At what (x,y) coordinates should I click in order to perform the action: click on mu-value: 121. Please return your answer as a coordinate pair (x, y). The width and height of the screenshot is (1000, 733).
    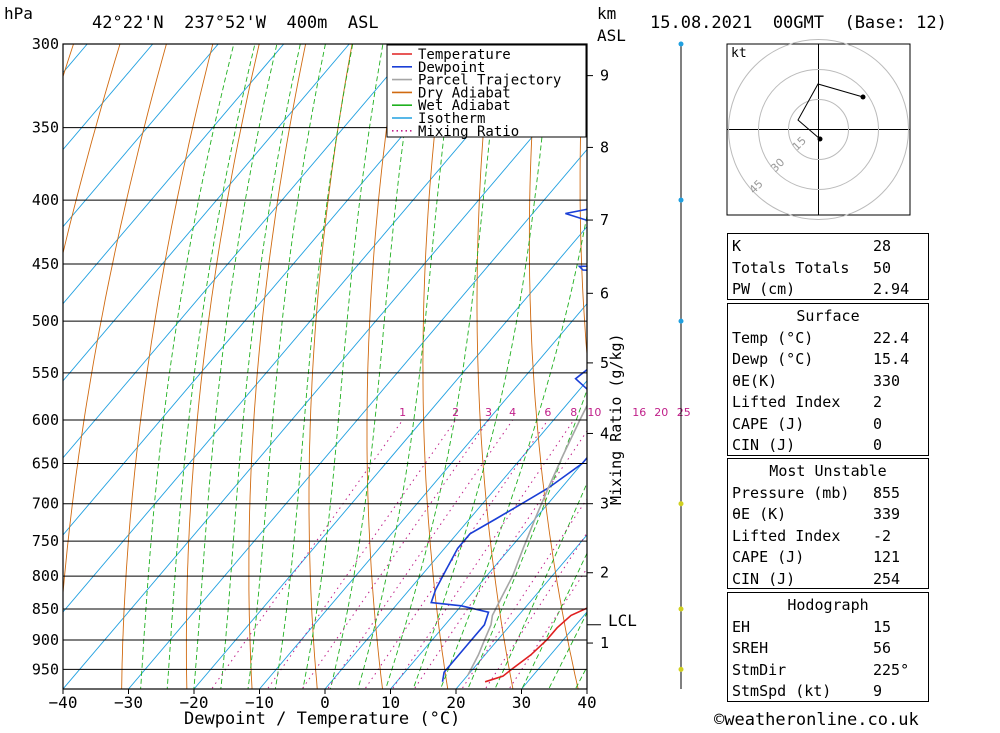
    Looking at the image, I should click on (887, 557).